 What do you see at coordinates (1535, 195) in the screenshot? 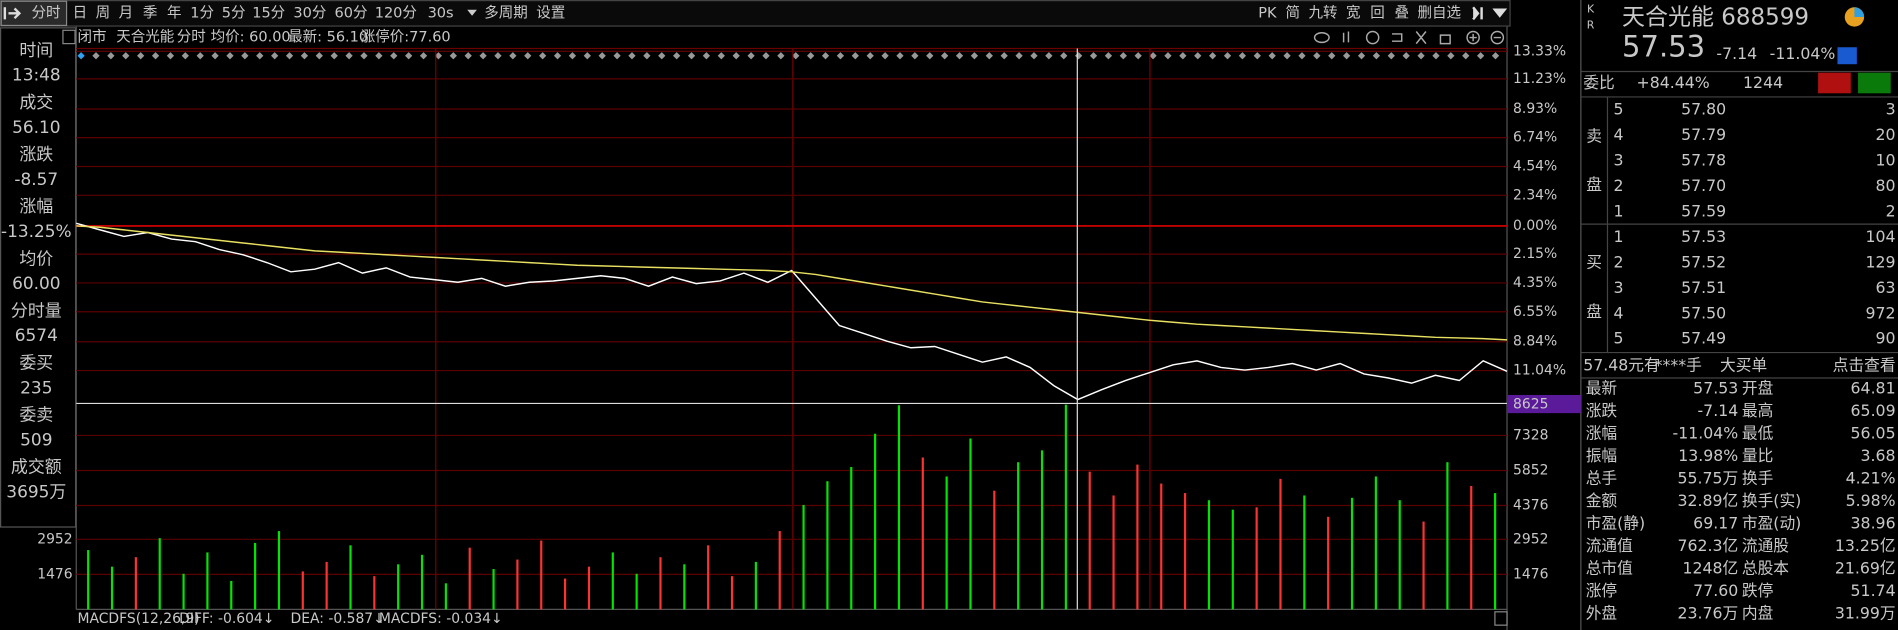
I see `y-tick-label: 2.34%` at bounding box center [1535, 195].